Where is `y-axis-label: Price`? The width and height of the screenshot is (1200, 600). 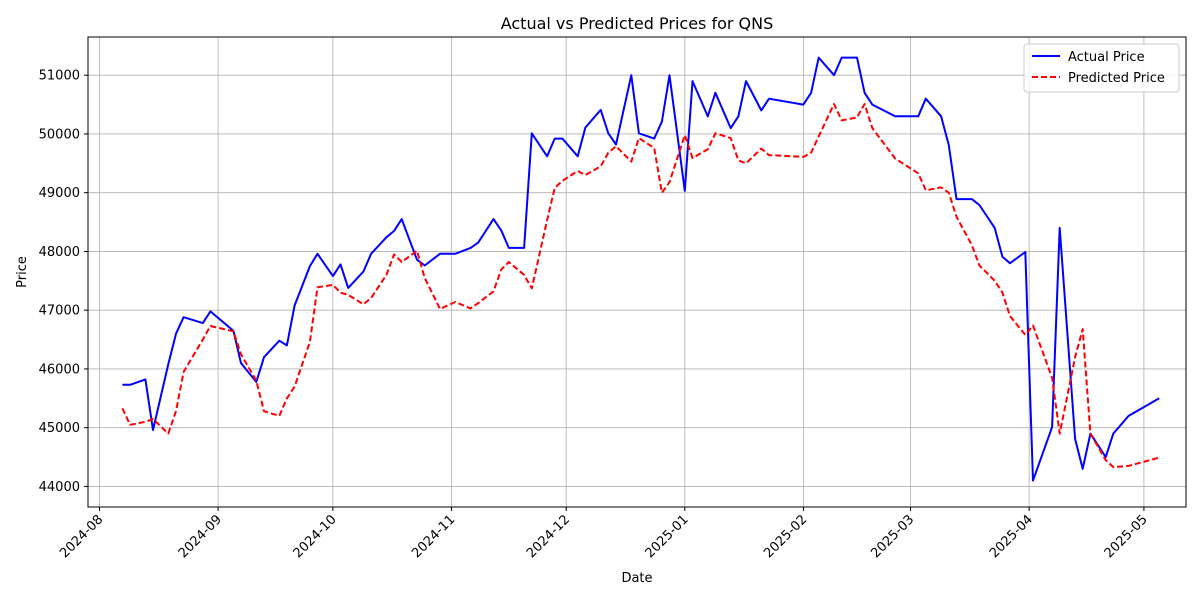 y-axis-label: Price is located at coordinates (22, 272).